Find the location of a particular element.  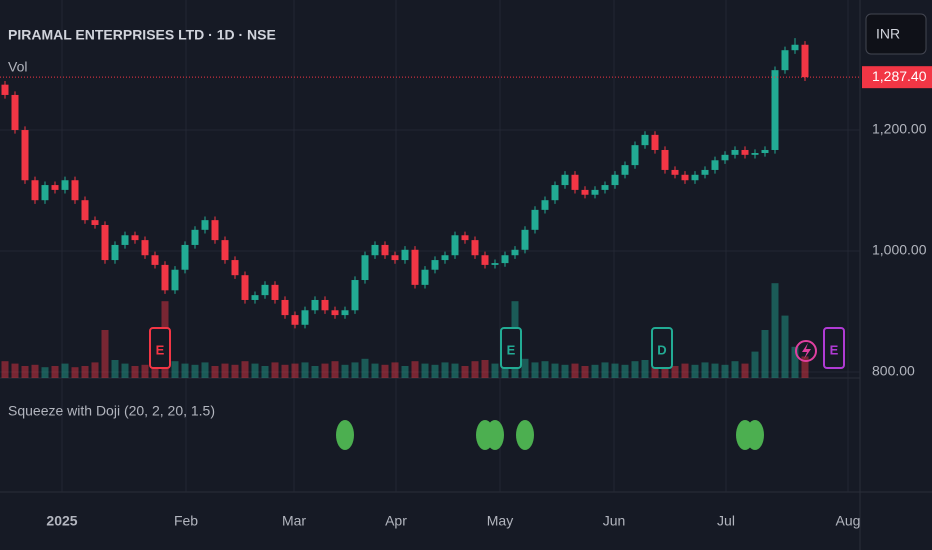

x-tick-label: 2025 is located at coordinates (61, 521).